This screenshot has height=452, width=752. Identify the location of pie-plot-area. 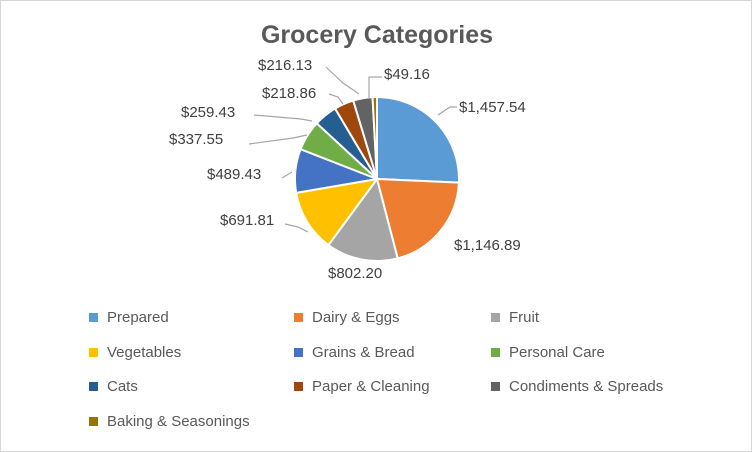
(354, 164).